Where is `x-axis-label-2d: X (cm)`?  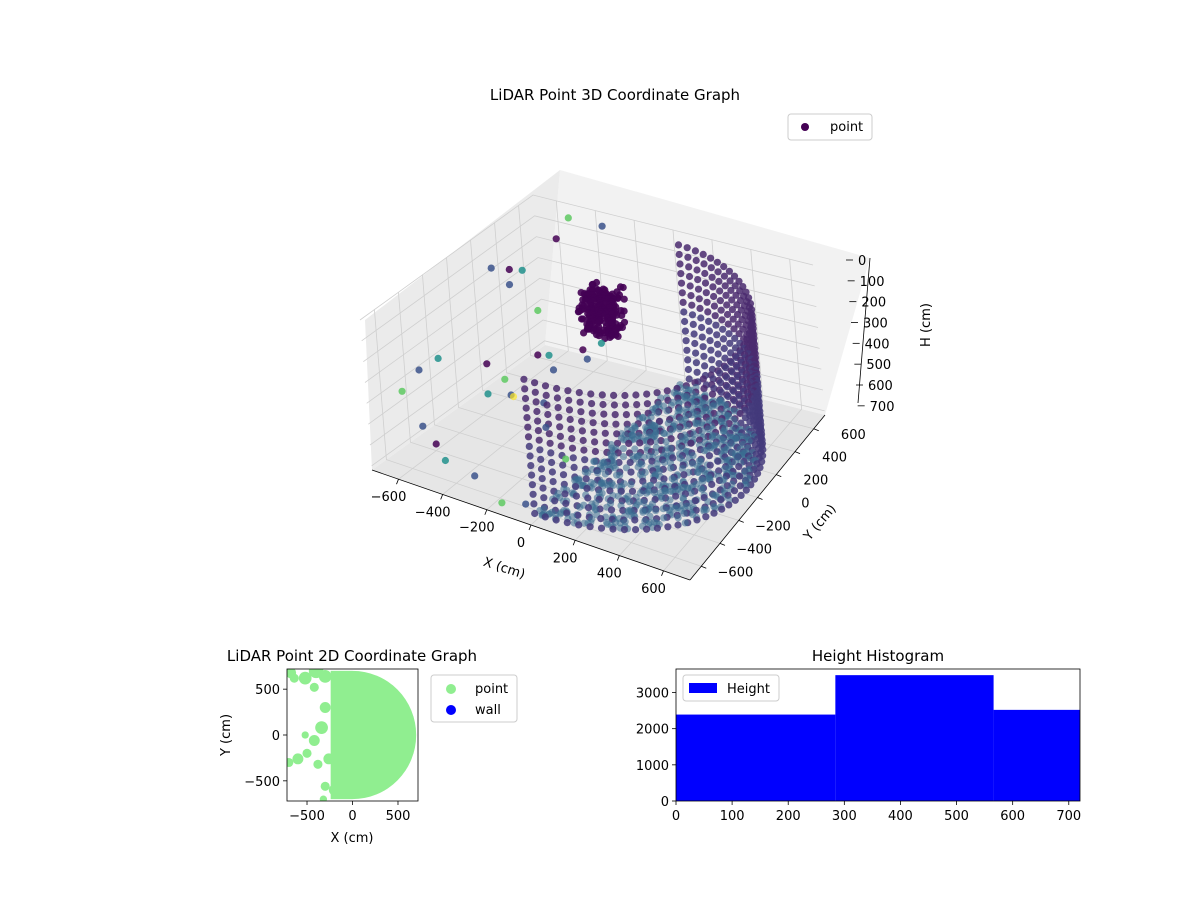
x-axis-label-2d: X (cm) is located at coordinates (352, 838).